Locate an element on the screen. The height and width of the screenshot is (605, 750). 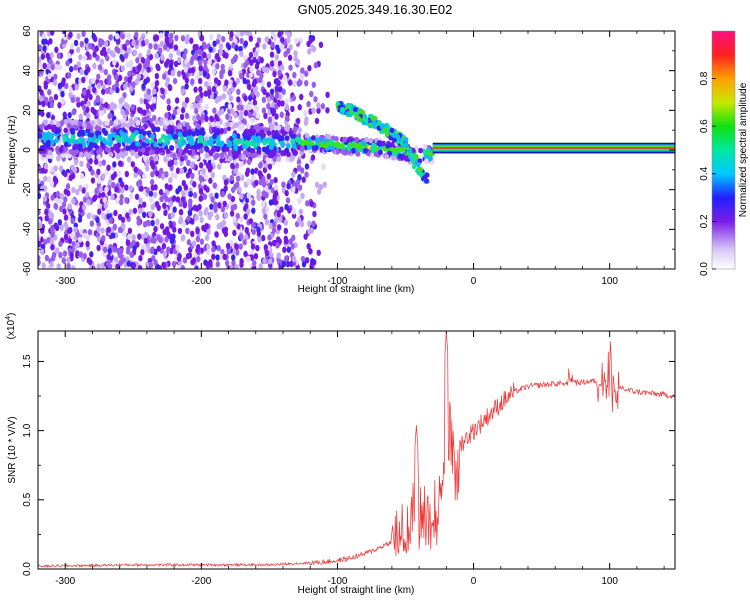
y-tick-label: -60 is located at coordinates (27, 268).